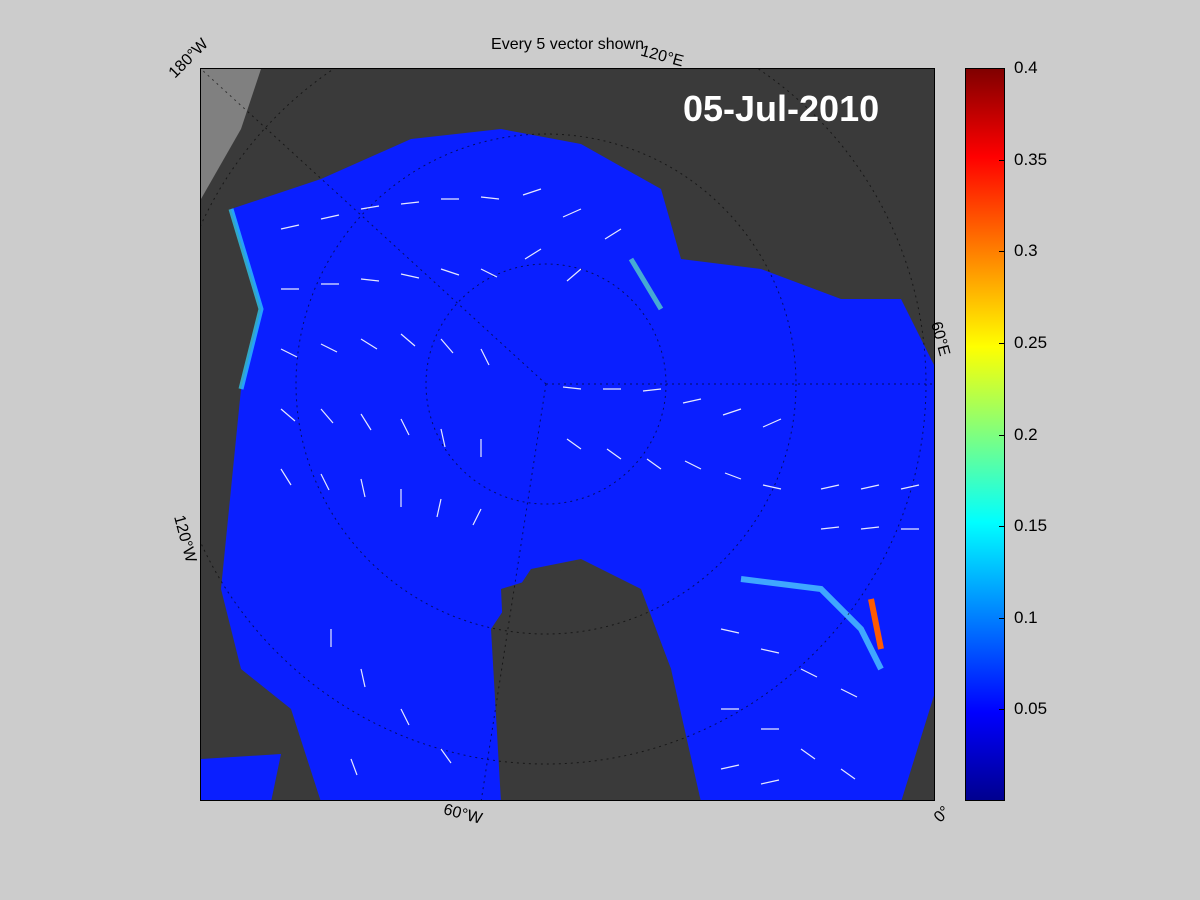  What do you see at coordinates (567, 44) in the screenshot?
I see `figure-title: Every 5 vector shown` at bounding box center [567, 44].